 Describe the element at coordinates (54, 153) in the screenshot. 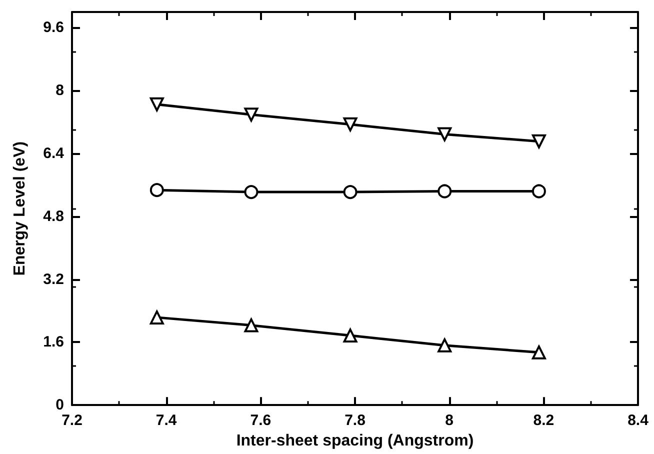

I see `y-tick-label: 6.4` at that location.